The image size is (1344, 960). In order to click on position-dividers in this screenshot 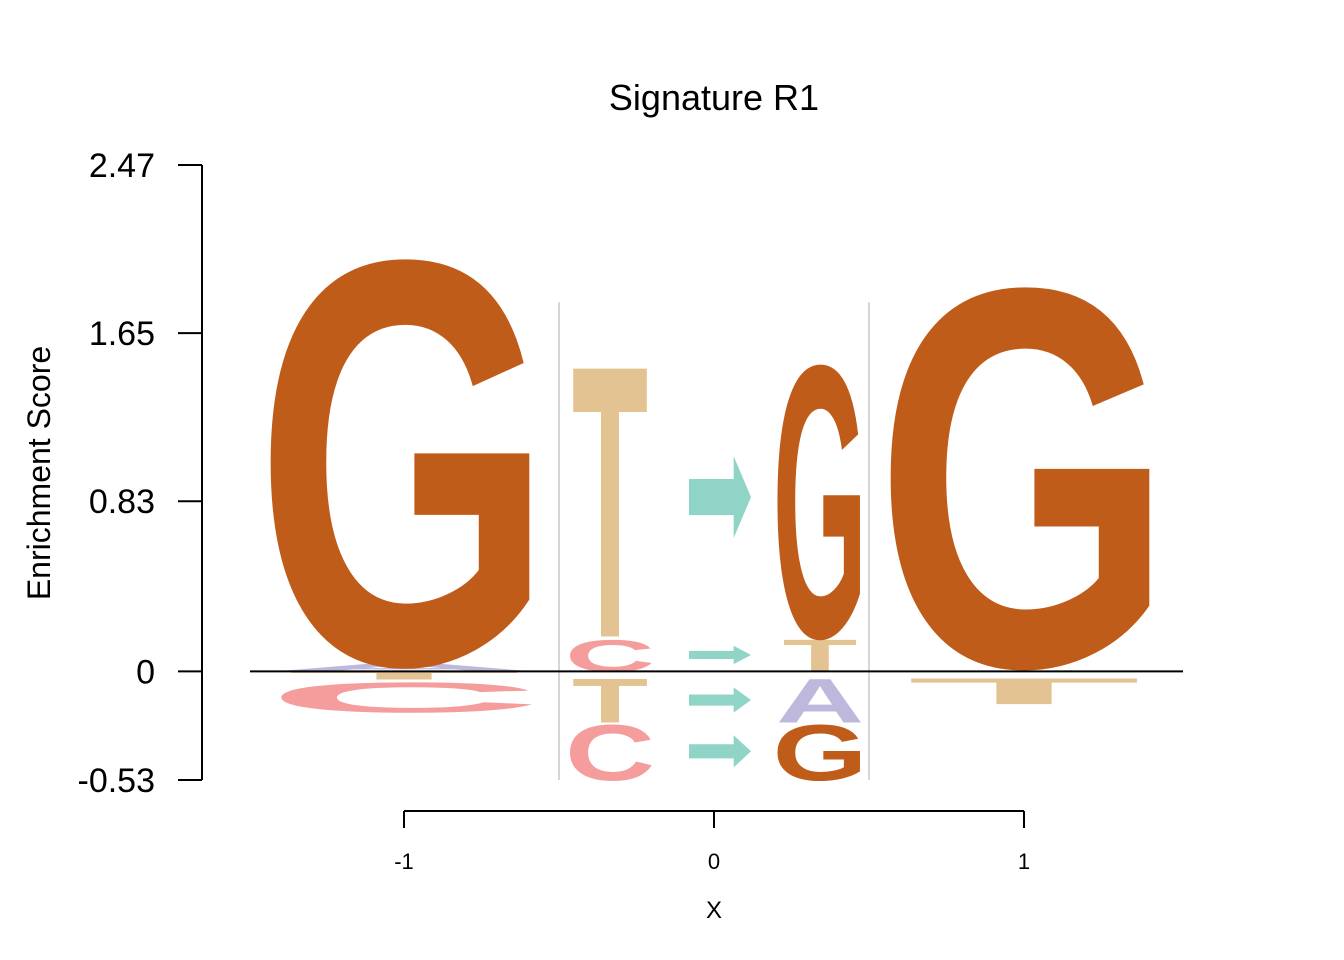, I will do `click(714, 541)`.